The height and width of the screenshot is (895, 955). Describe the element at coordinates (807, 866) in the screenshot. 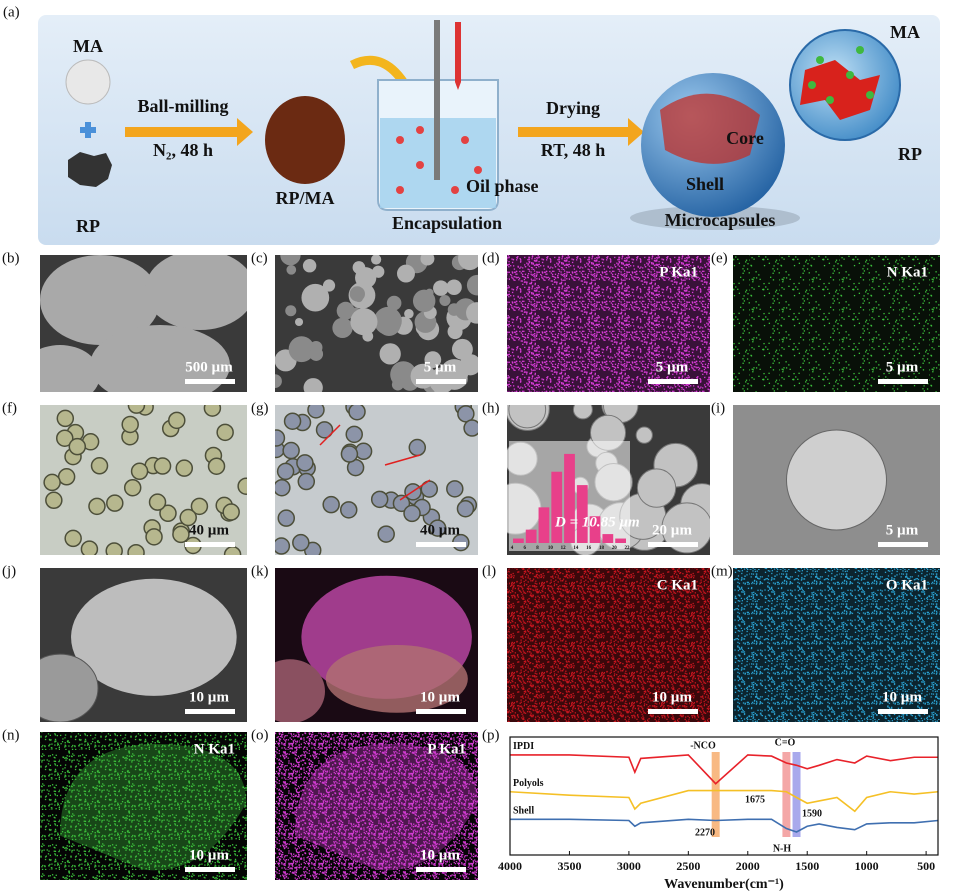

I see `x-tick-label: 1500` at that location.